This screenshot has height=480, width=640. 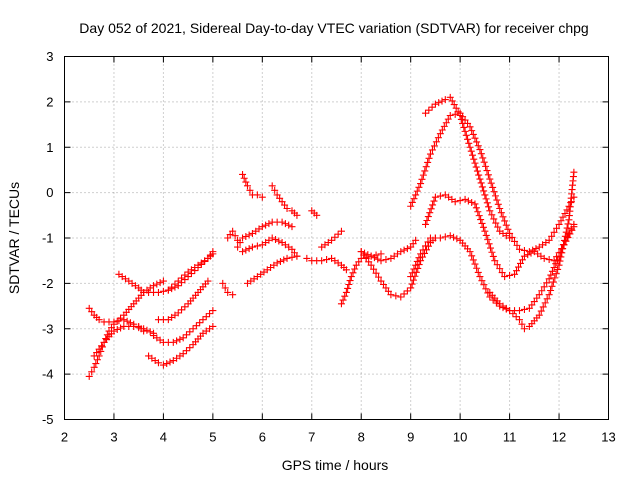 What do you see at coordinates (388, 250) in the screenshot?
I see `series-arc-u` at bounding box center [388, 250].